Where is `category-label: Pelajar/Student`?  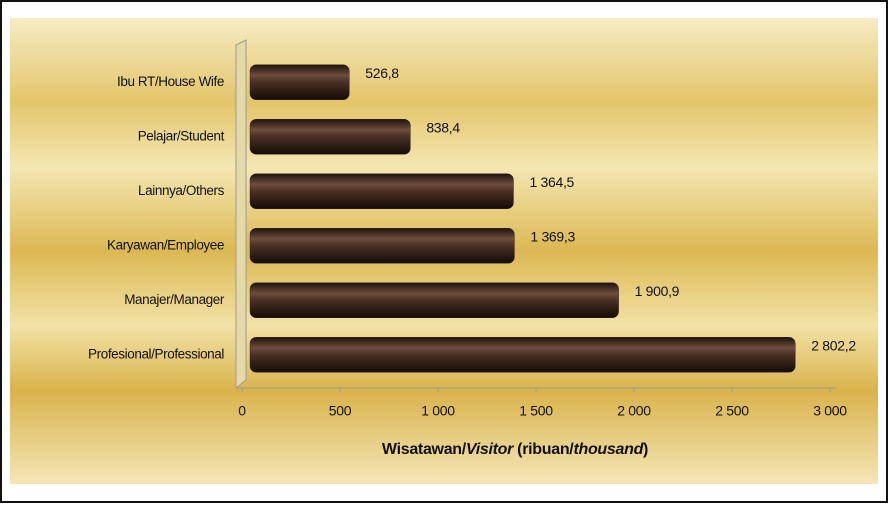
category-label: Pelajar/Student is located at coordinates (181, 135).